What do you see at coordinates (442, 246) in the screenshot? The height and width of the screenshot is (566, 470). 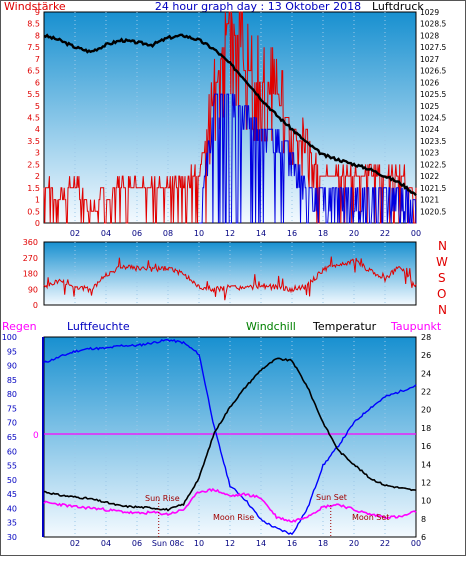 I see `compass-n-top: N` at bounding box center [442, 246].